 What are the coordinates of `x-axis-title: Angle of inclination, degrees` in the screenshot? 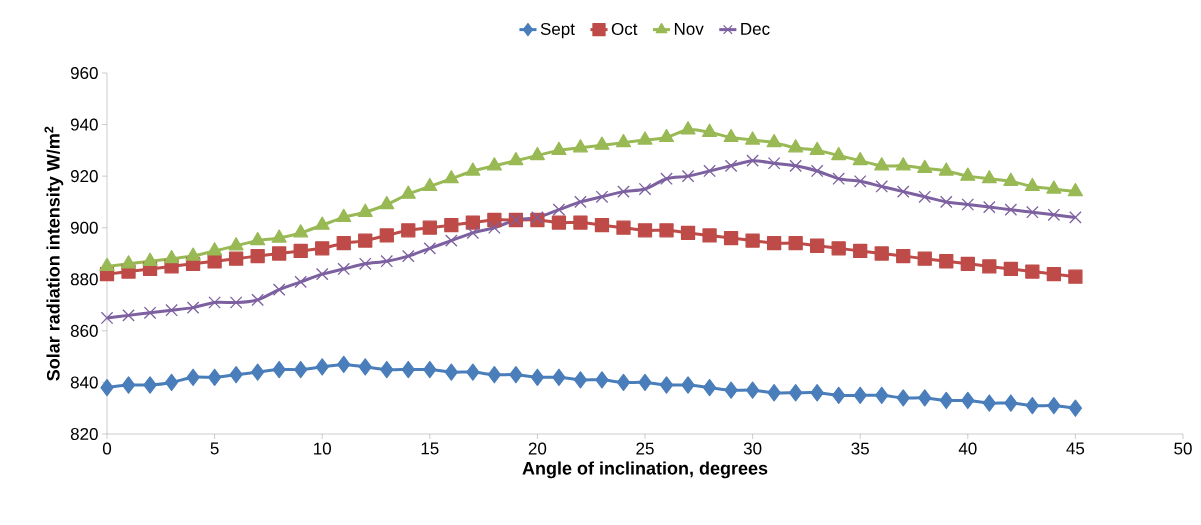 It's located at (645, 470).